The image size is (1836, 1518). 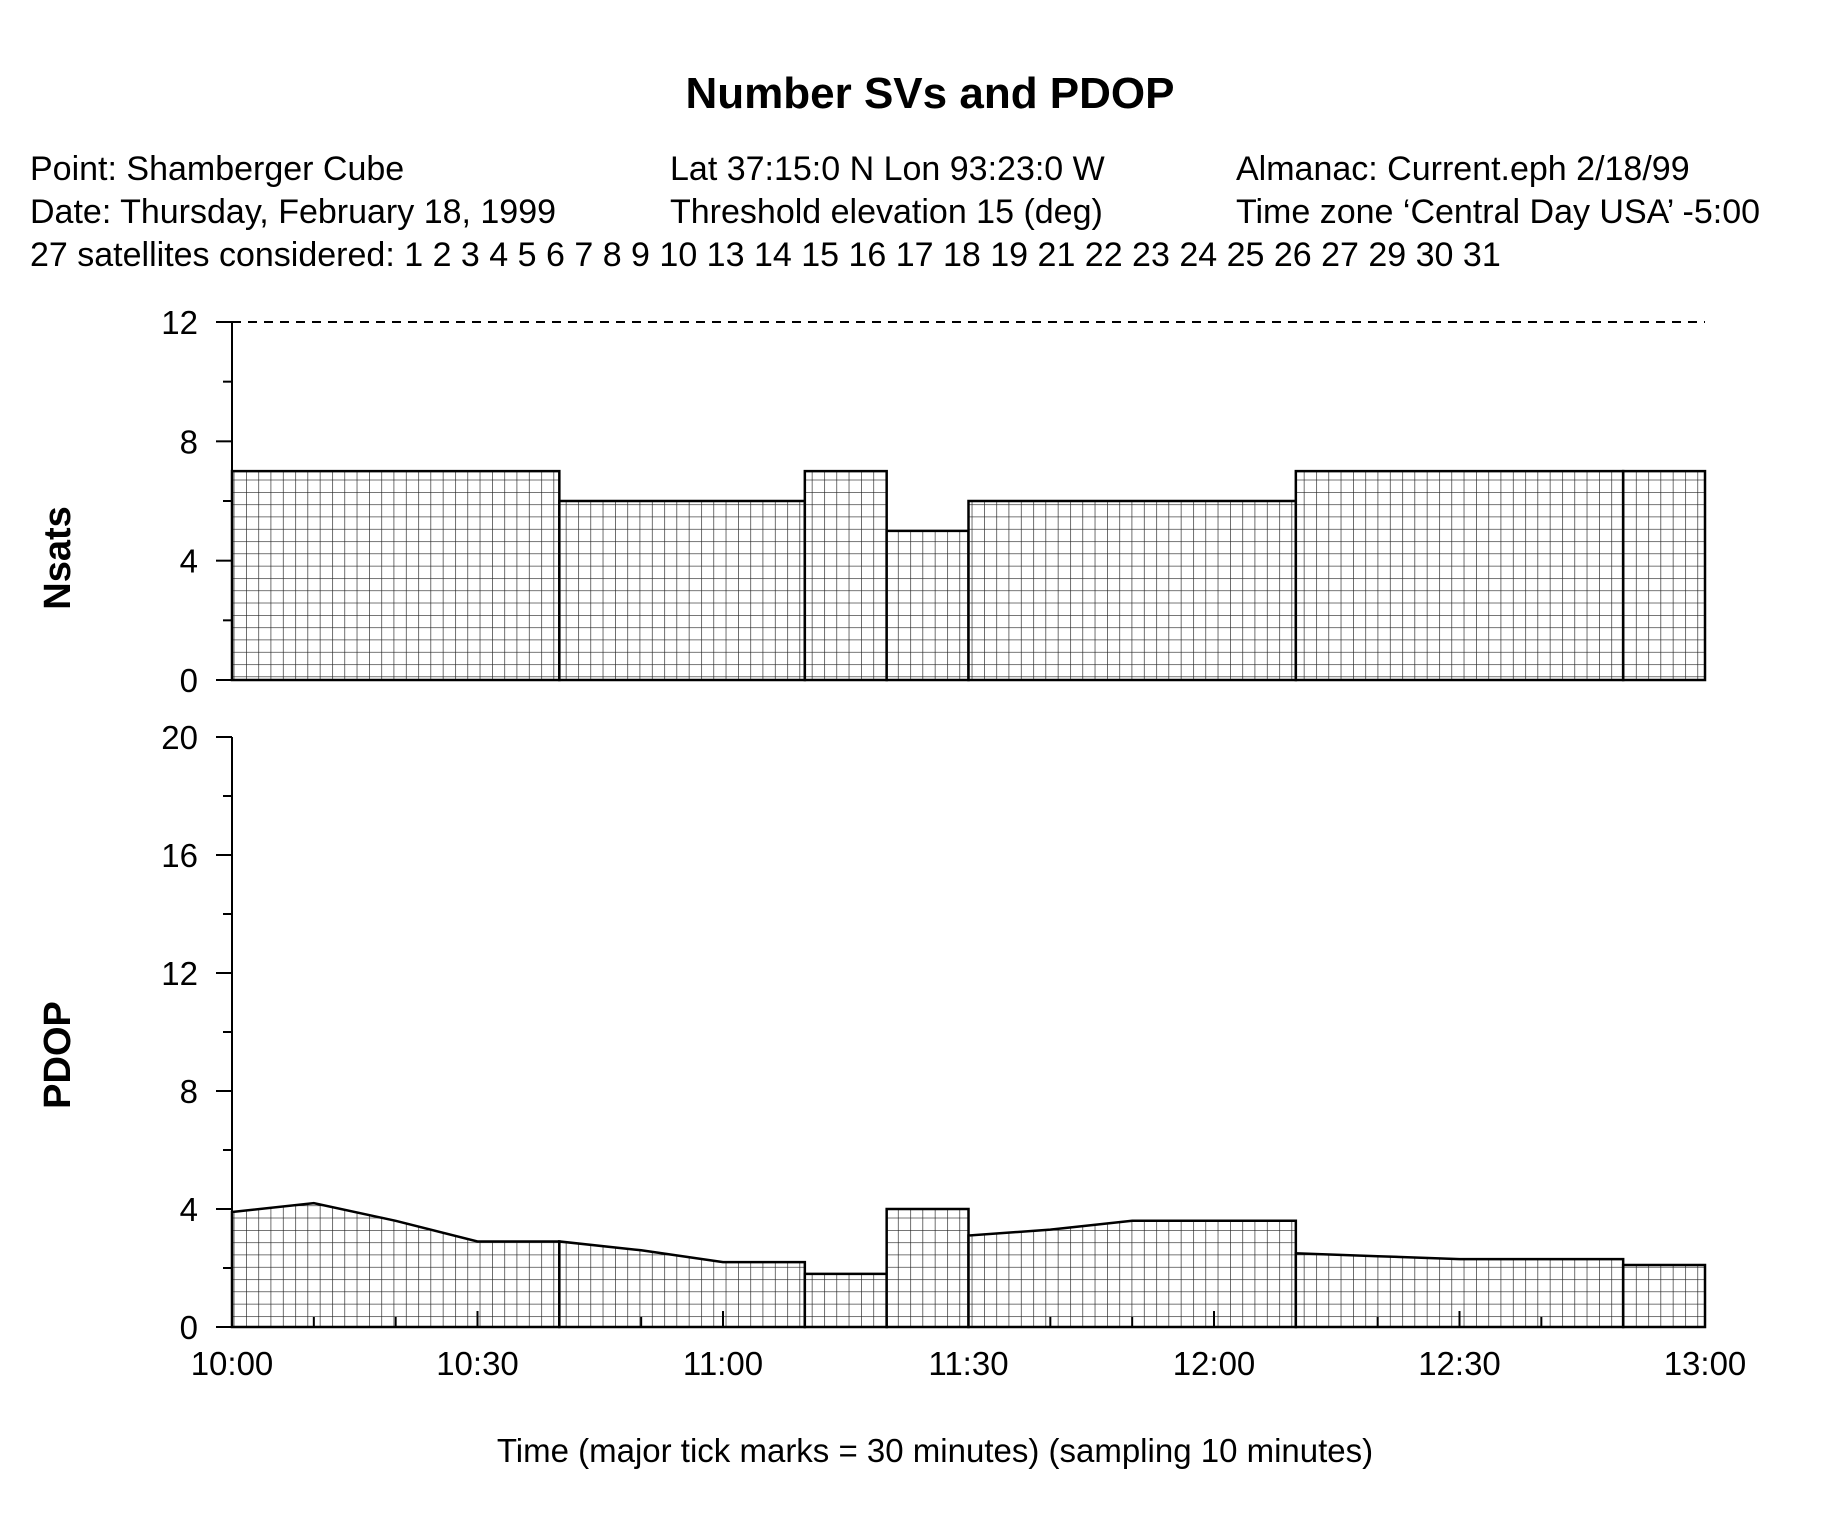 What do you see at coordinates (1705, 1363) in the screenshot?
I see `x-tick-label: 13:00` at bounding box center [1705, 1363].